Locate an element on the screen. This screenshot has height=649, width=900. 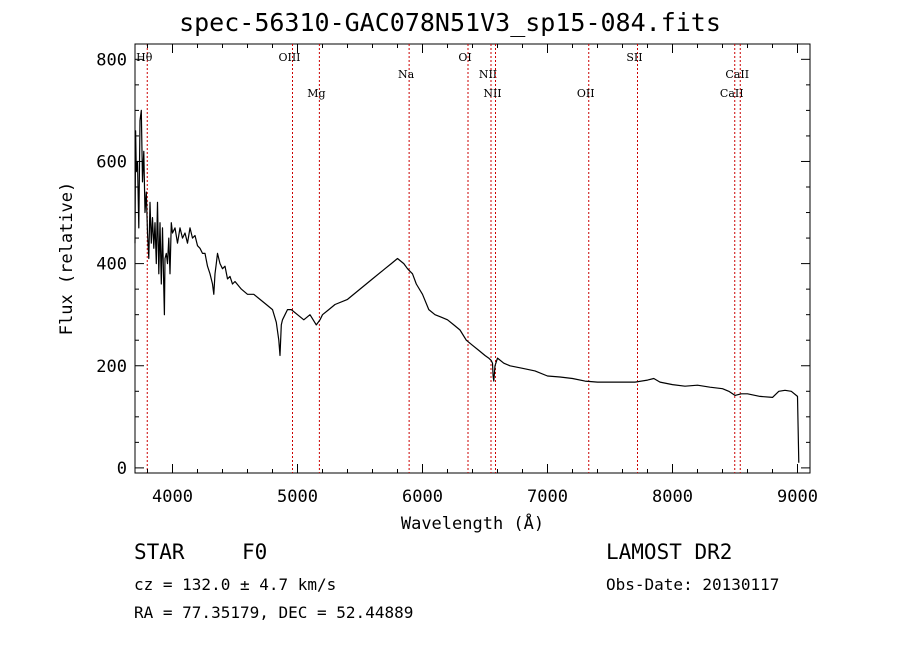
y-tick-label-800: 800 is located at coordinates (111, 60).